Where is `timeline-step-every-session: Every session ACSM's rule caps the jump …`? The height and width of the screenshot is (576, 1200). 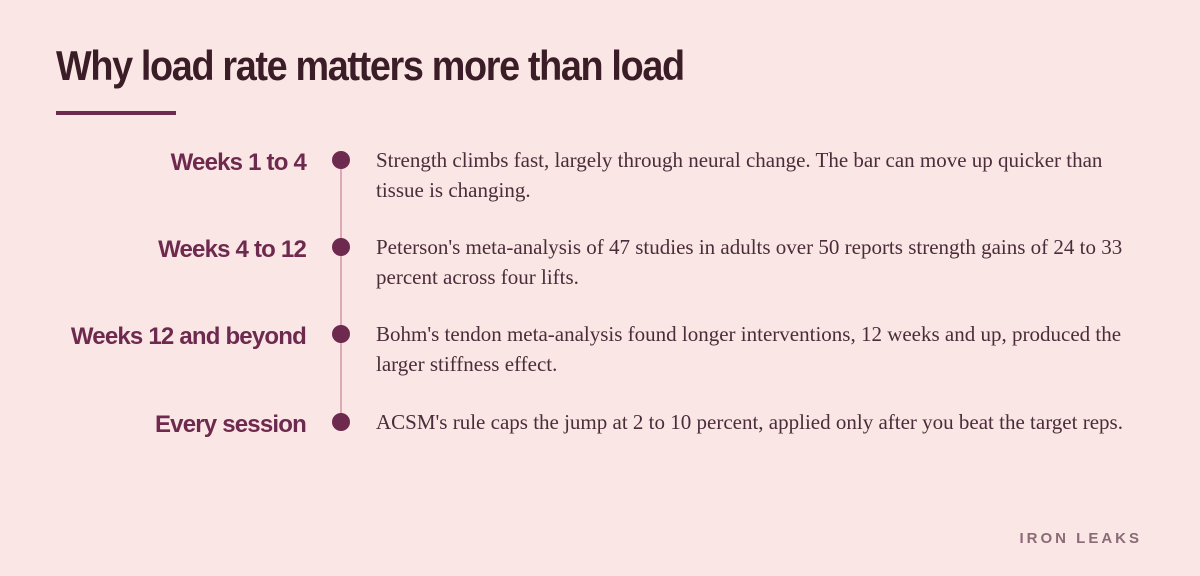 timeline-step-every-session: Every session ACSM's rule caps the jump … is located at coordinates (600, 450).